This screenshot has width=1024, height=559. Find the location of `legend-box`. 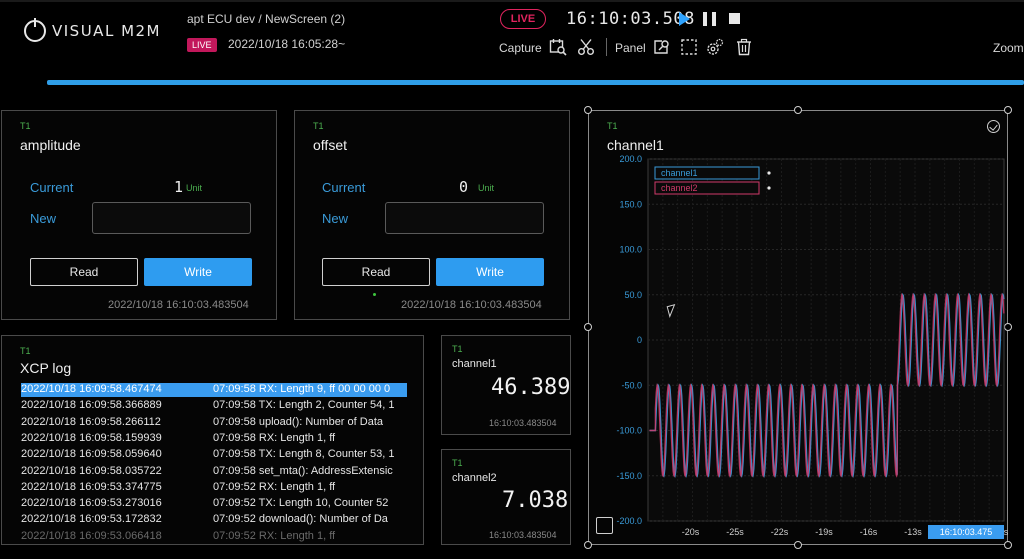

legend-box is located at coordinates (707, 188).